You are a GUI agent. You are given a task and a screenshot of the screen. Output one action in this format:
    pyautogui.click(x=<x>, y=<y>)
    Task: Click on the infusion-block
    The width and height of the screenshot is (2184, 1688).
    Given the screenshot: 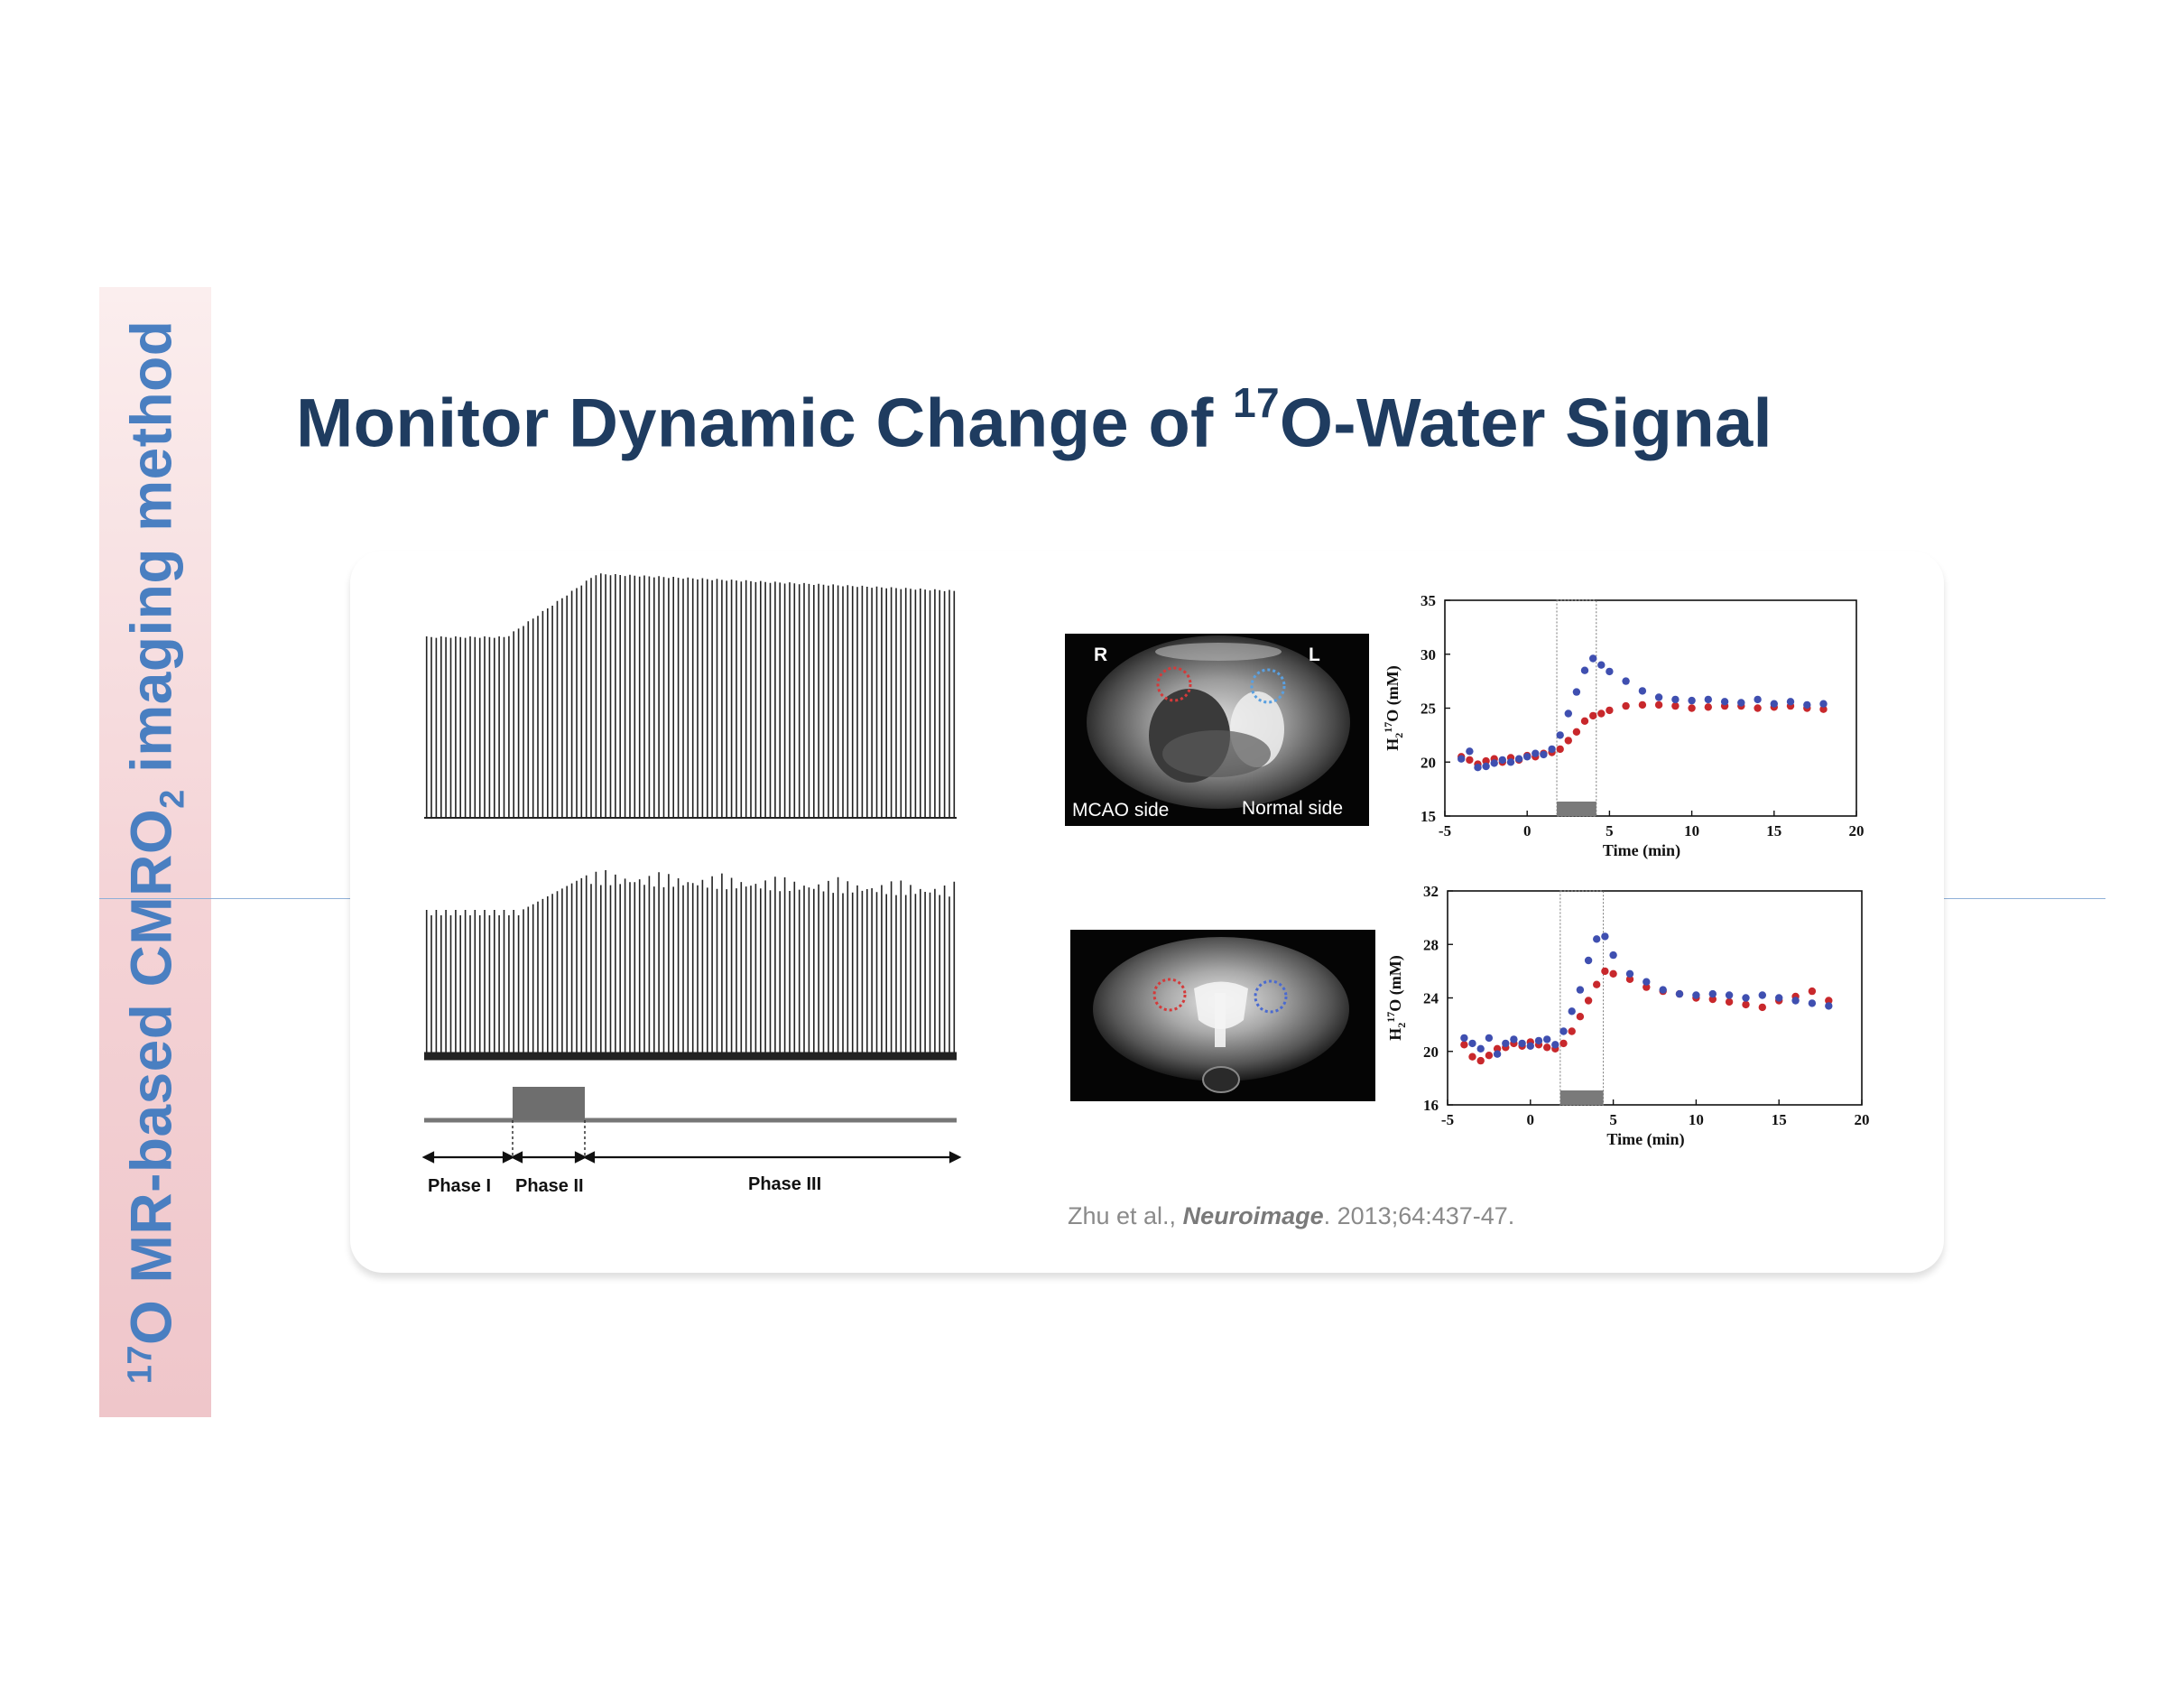 What is the action you would take?
    pyautogui.click(x=549, y=1104)
    